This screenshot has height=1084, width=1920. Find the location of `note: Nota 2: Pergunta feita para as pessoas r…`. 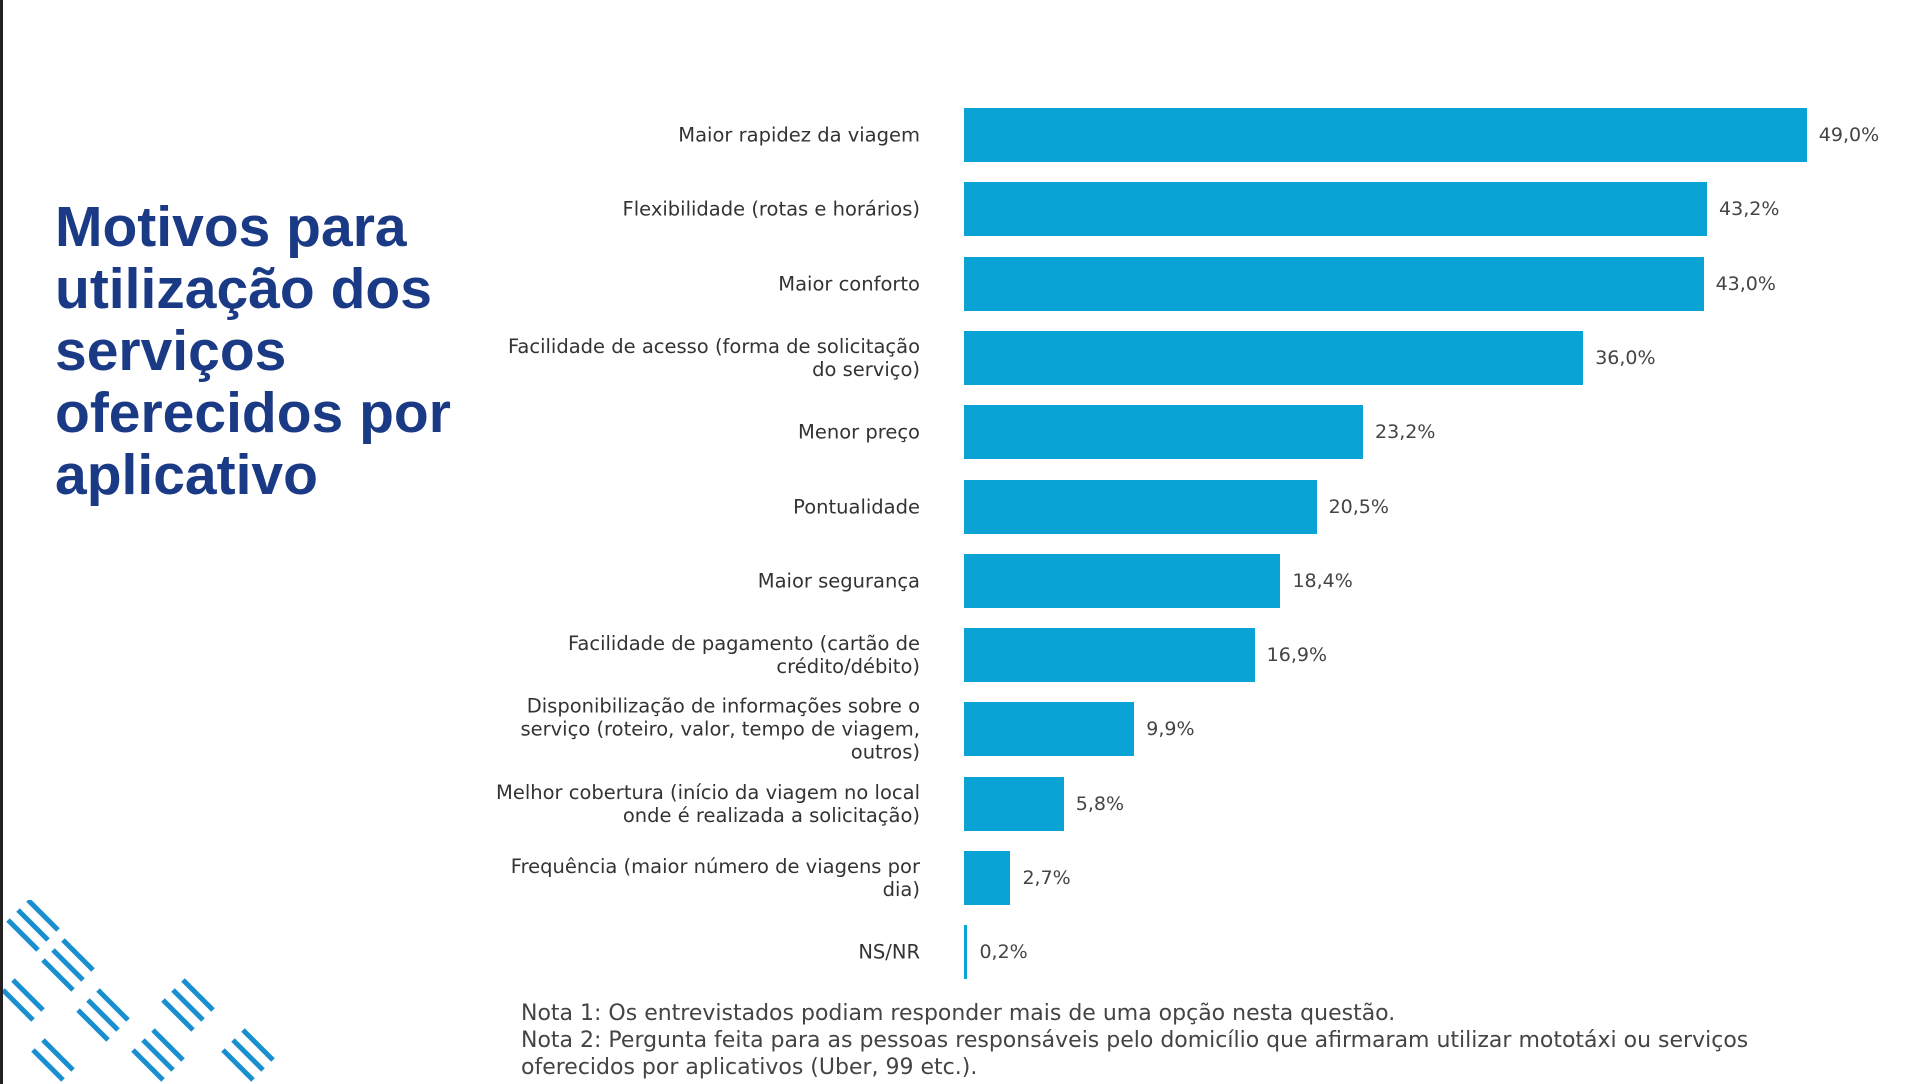

note: Nota 2: Pergunta feita para as pessoas r… is located at coordinates (1135, 1054).